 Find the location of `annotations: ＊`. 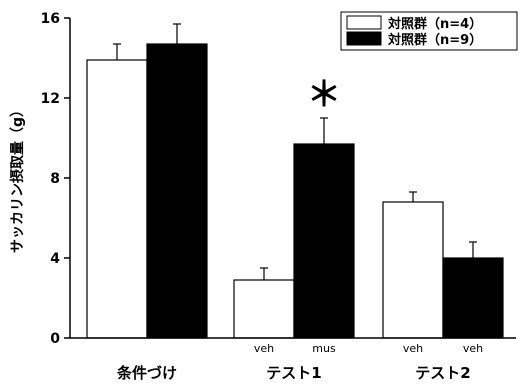

annotations: ＊ is located at coordinates (324, 95).